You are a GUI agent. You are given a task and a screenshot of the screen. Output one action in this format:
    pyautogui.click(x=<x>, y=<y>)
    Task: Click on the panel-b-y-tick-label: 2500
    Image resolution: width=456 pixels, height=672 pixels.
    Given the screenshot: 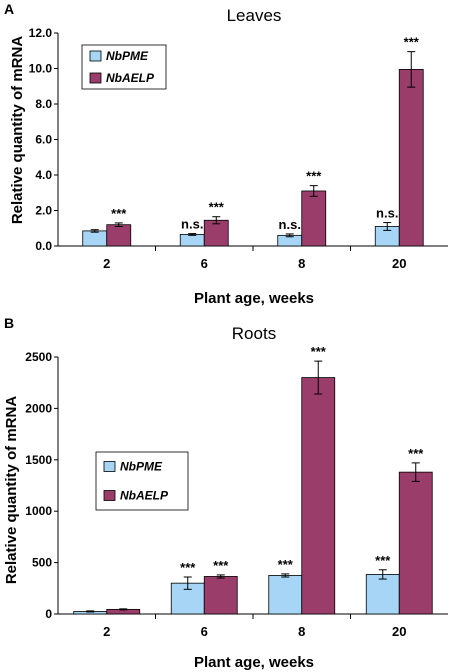 What is the action you would take?
    pyautogui.click(x=38, y=357)
    